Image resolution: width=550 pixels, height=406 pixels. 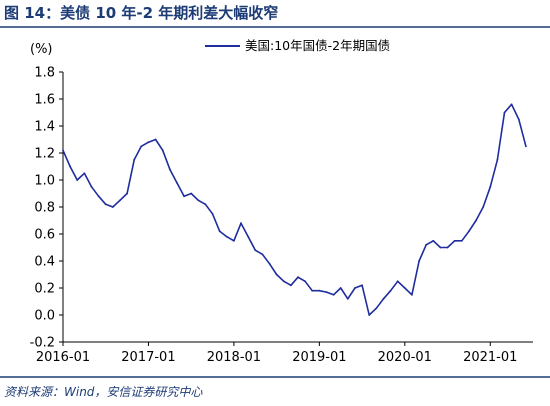 What do you see at coordinates (44, 100) in the screenshot?
I see `y-tick-label: 1.6` at bounding box center [44, 100].